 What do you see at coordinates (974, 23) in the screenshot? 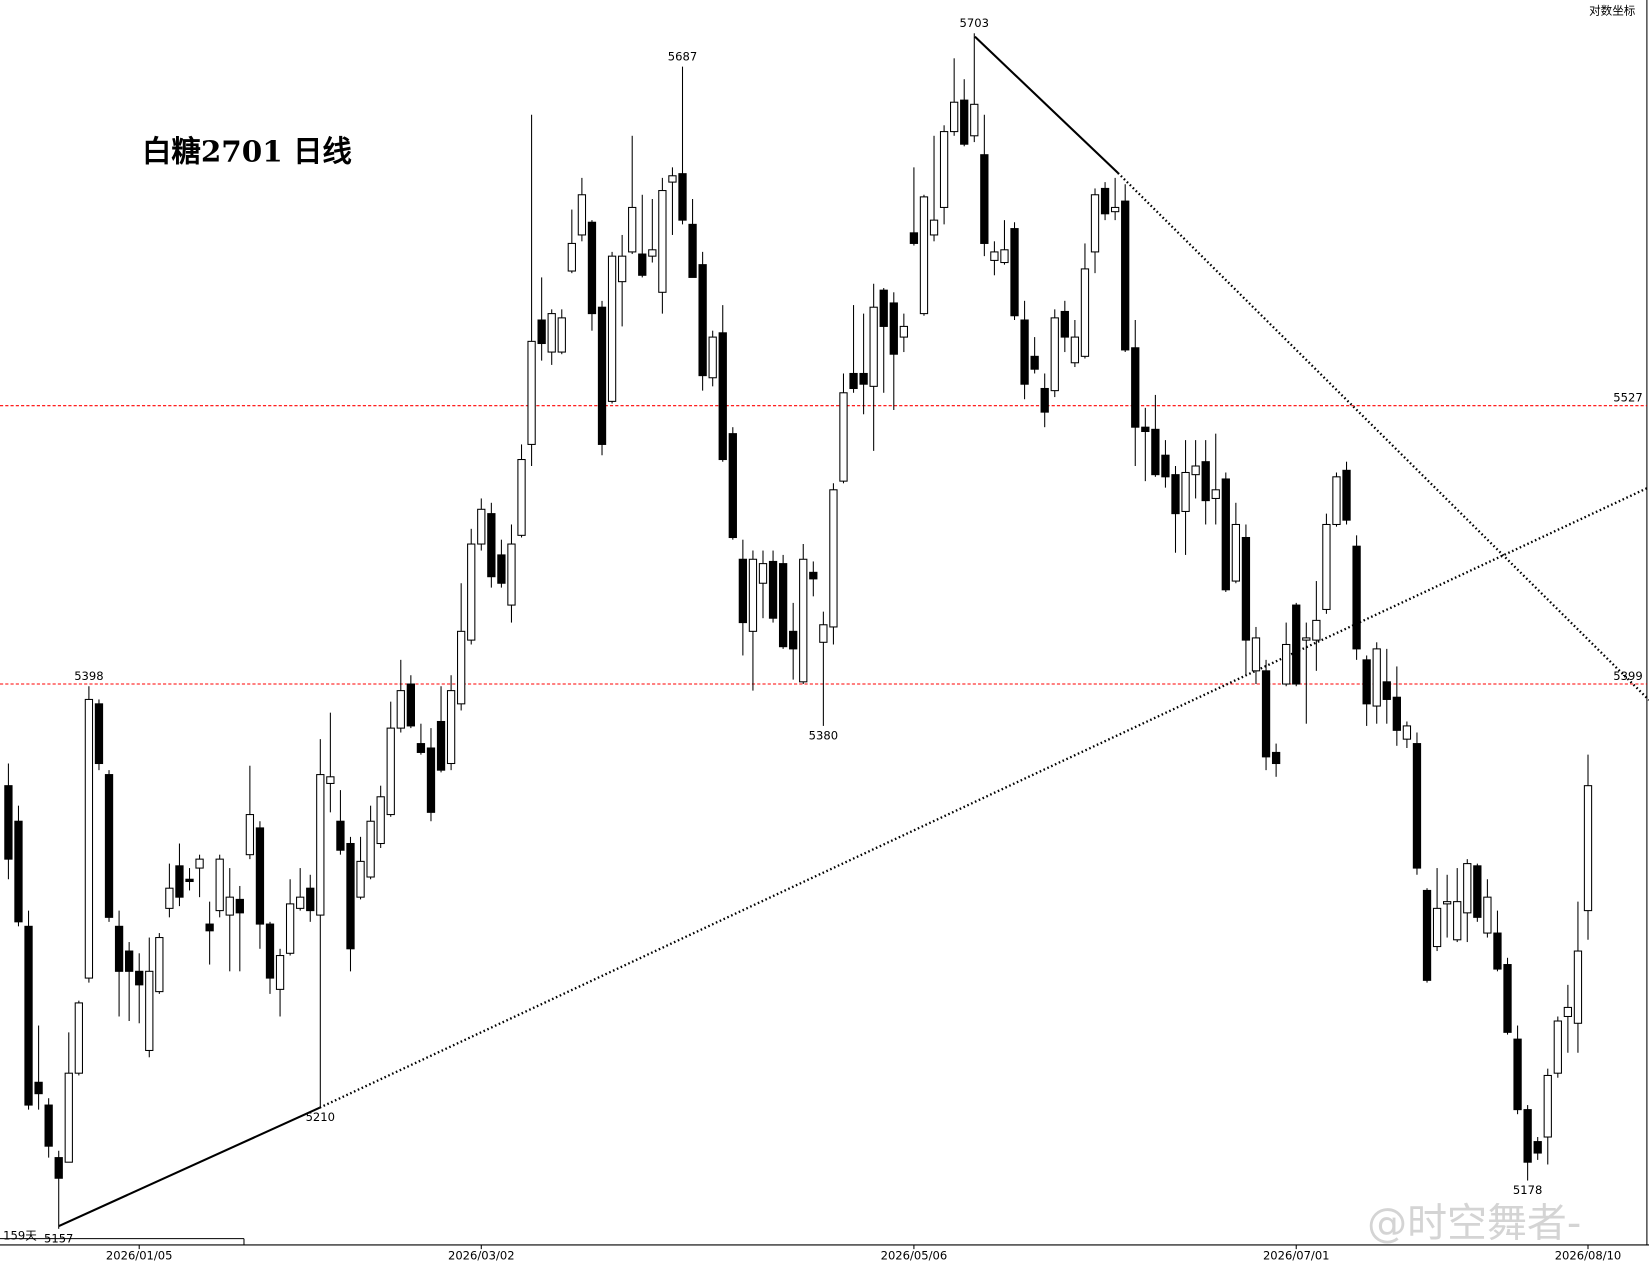
I see `high-label: 5703` at bounding box center [974, 23].